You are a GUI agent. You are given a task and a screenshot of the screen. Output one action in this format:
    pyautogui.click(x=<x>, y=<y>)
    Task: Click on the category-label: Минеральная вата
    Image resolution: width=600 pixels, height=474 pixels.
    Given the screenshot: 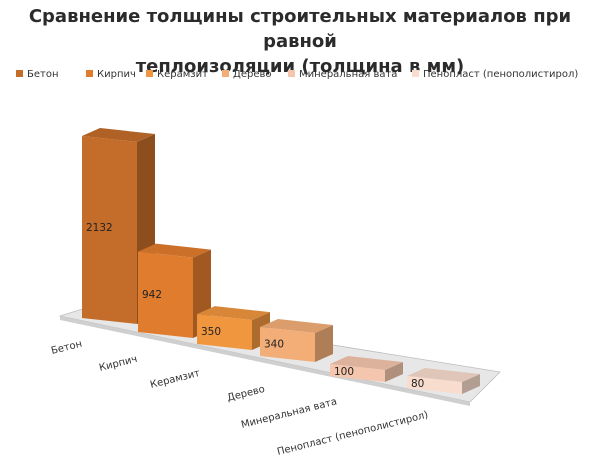 What is the action you would take?
    pyautogui.click(x=289, y=413)
    